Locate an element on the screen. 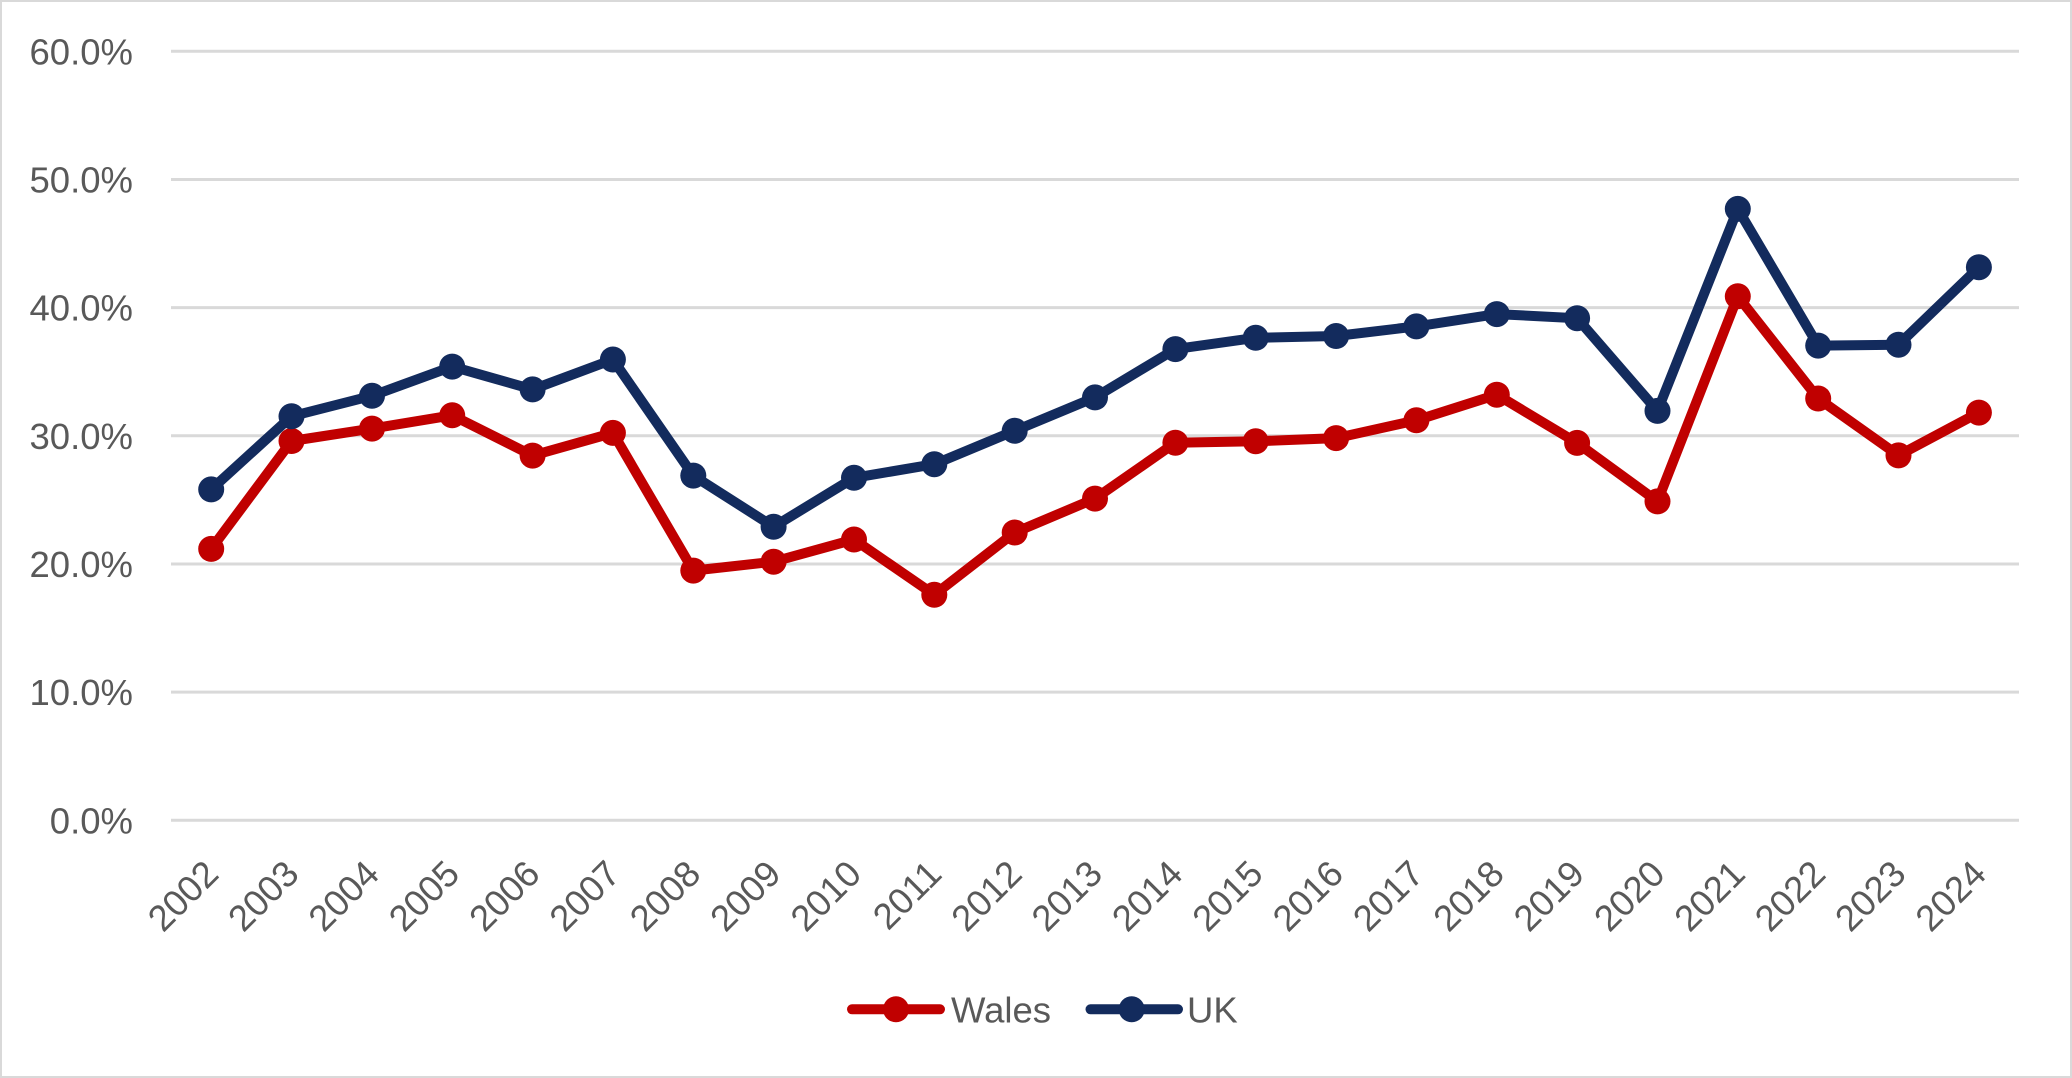 This screenshot has height=1078, width=2072. svg-text: Wales is located at coordinates (1001, 1010).